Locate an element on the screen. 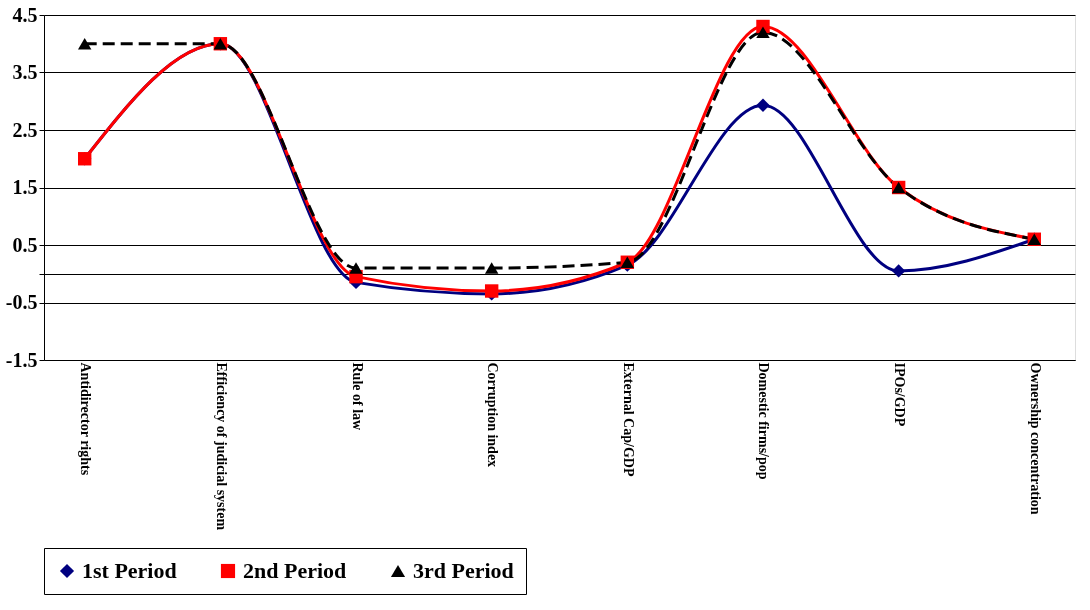  x-tick-label: External Cap/GDP is located at coordinates (628, 419).